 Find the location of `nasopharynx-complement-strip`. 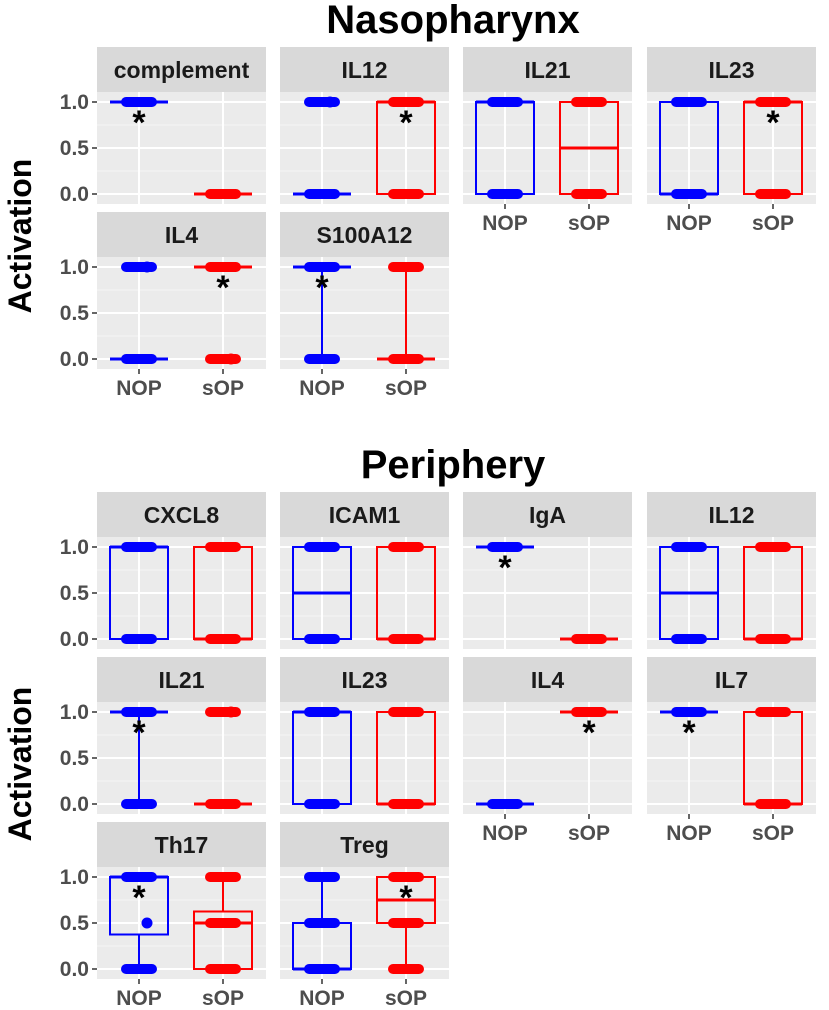

nasopharynx-complement-strip is located at coordinates (181, 69).